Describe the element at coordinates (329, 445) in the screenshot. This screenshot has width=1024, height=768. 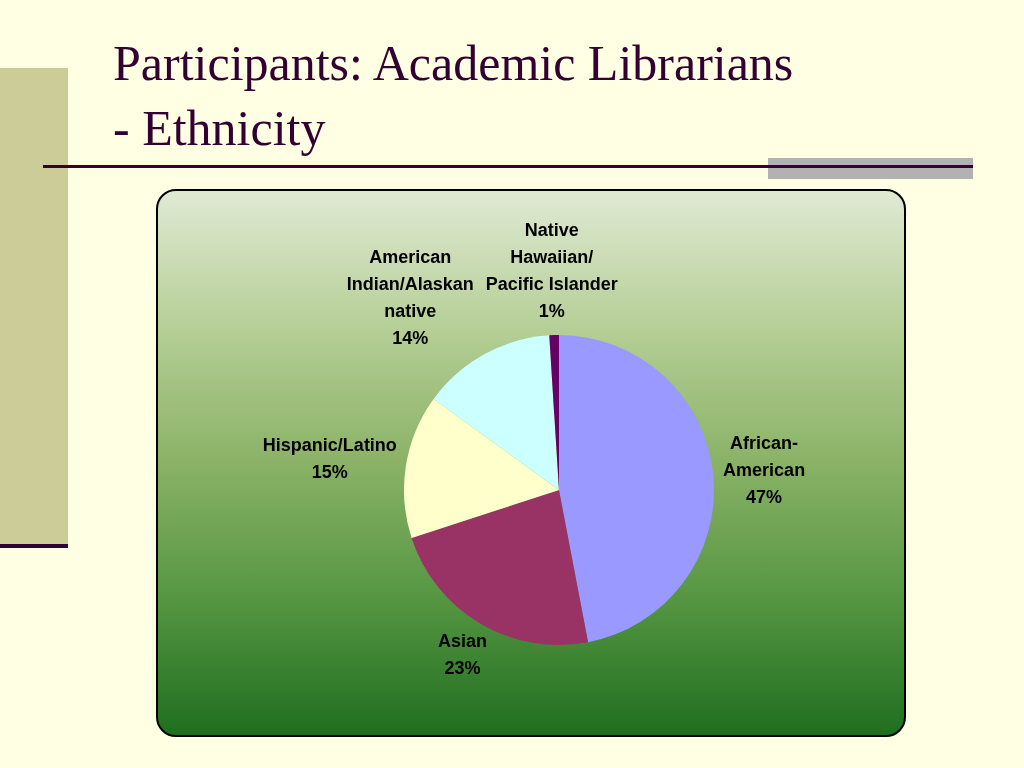
I see `slice-label: Hispanic/Latino` at that location.